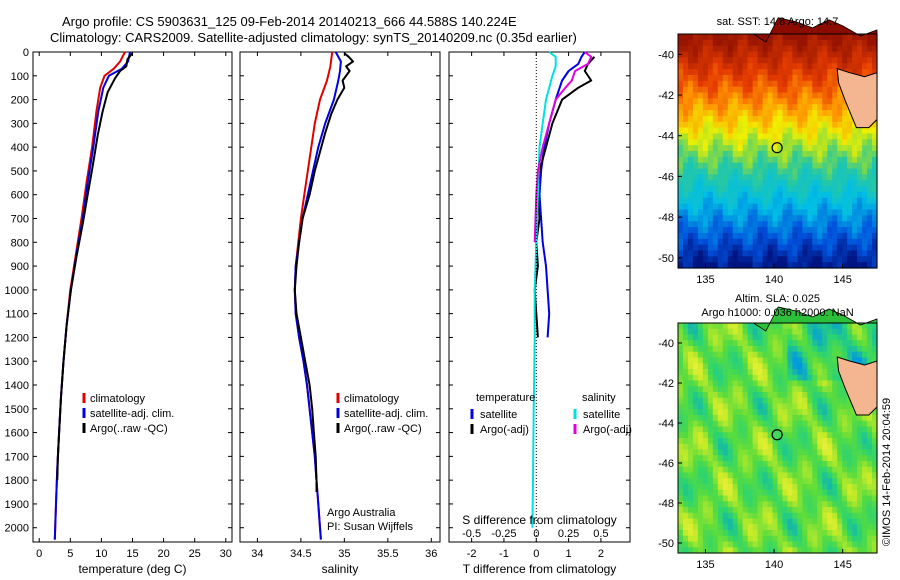  What do you see at coordinates (17, 457) in the screenshot?
I see `y-tick-label: 1700` at bounding box center [17, 457].